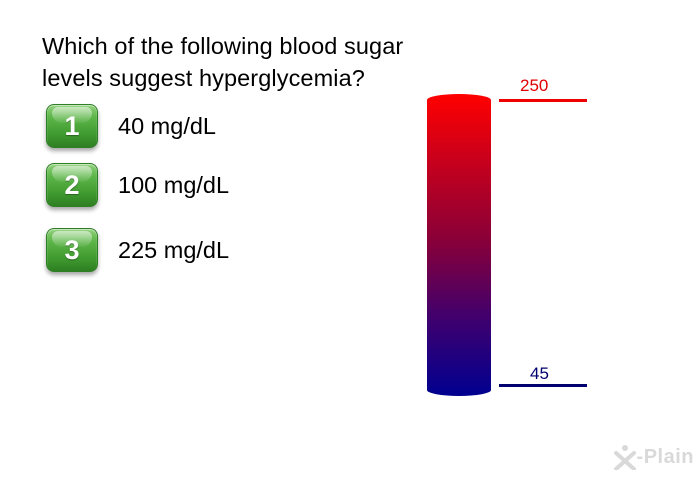  What do you see at coordinates (174, 184) in the screenshot?
I see `option-label: 100 mg/dL` at bounding box center [174, 184].